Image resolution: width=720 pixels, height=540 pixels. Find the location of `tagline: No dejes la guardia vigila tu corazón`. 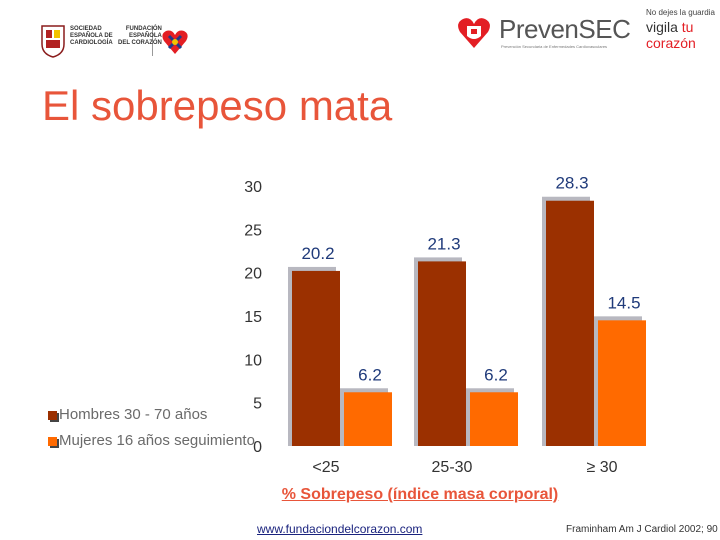

tagline: No dejes la guardia vigila tu corazón is located at coordinates (683, 29).